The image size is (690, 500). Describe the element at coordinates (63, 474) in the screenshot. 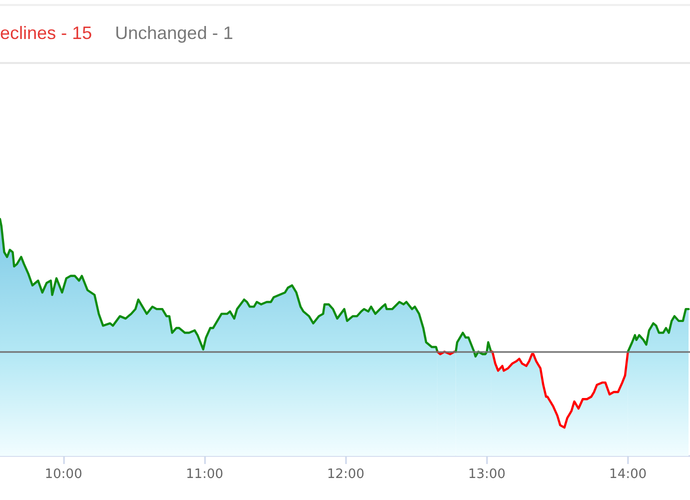

I see `x-tick-label: 10:00` at that location.